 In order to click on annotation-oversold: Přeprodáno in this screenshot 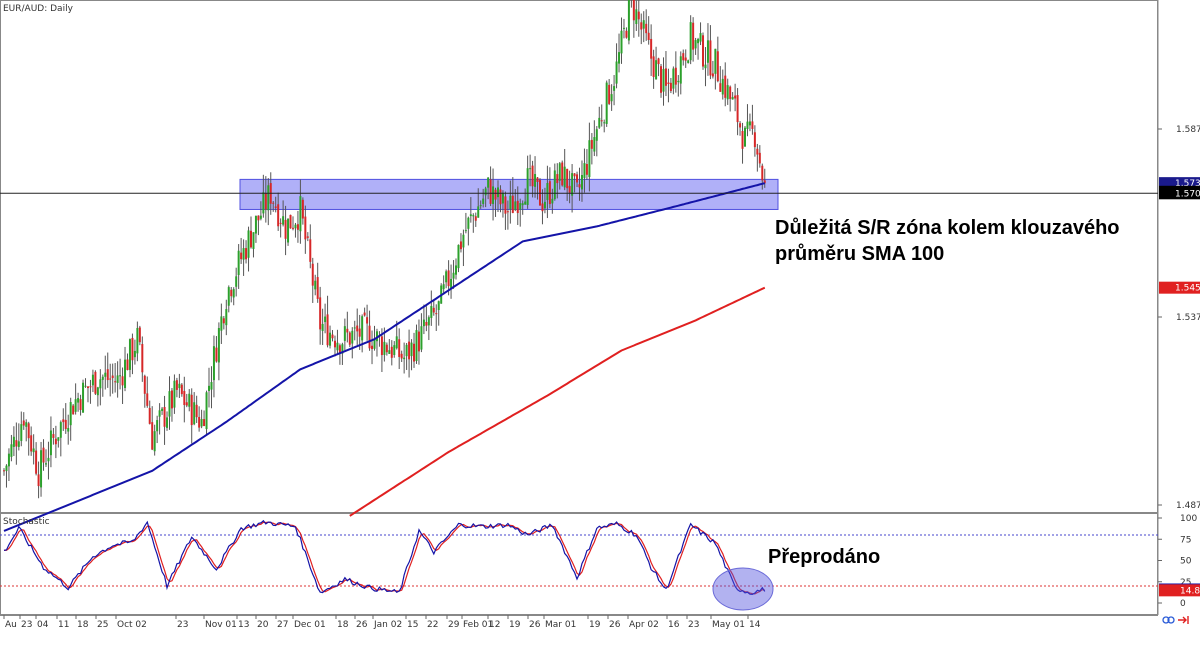, I will do `click(824, 557)`.